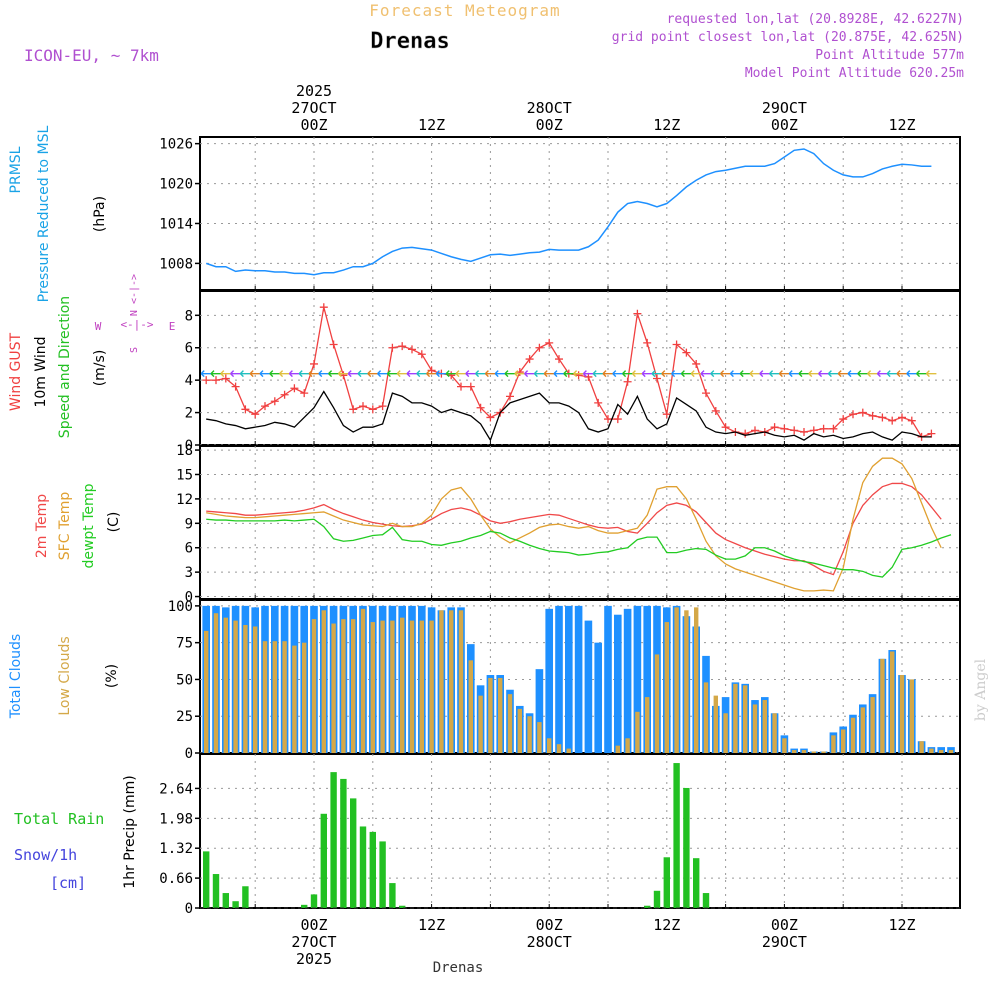 Image resolution: width=1000 pixels, height=1000 pixels. Describe the element at coordinates (579, 548) in the screenshot. I see `dewpoint-line` at that location.